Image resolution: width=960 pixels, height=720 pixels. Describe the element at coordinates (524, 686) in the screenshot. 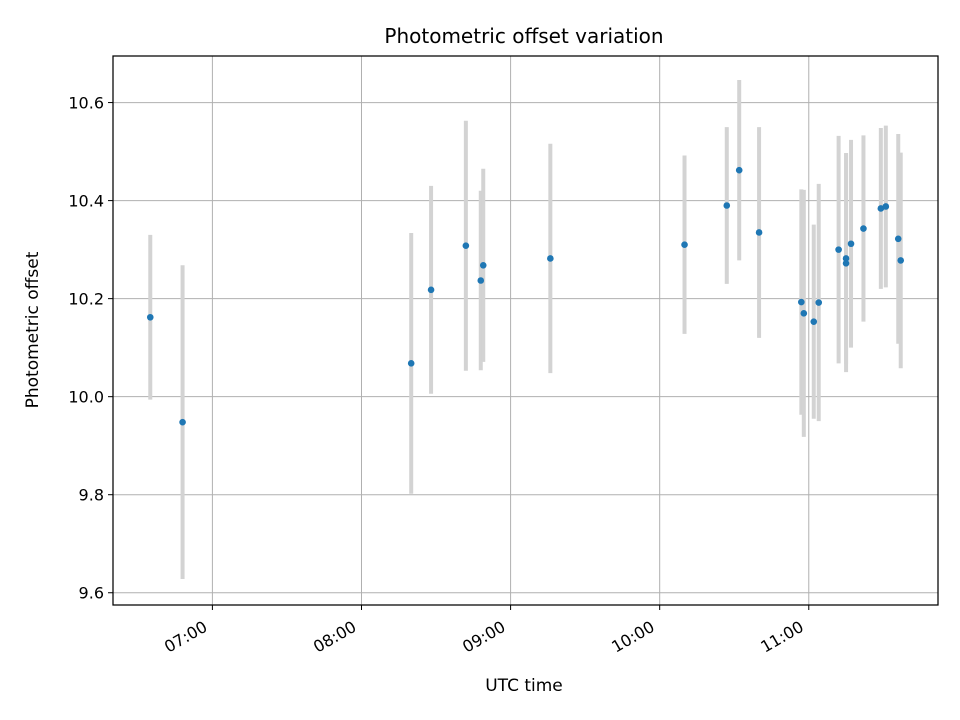

I see `x-axis-title: UTC time` at that location.